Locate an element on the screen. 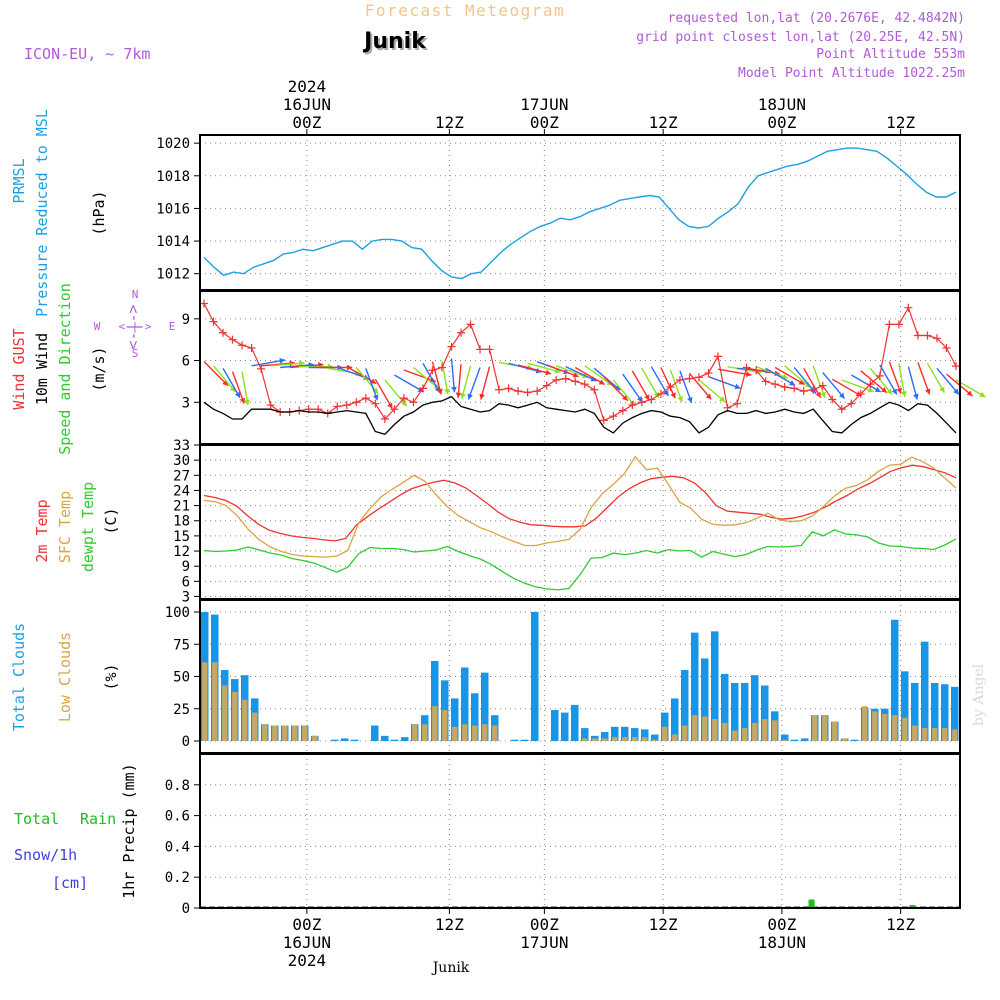 Image resolution: width=1000 pixels, height=1000 pixels. compass-ns-arrow: <-|-> is located at coordinates (133, 326).